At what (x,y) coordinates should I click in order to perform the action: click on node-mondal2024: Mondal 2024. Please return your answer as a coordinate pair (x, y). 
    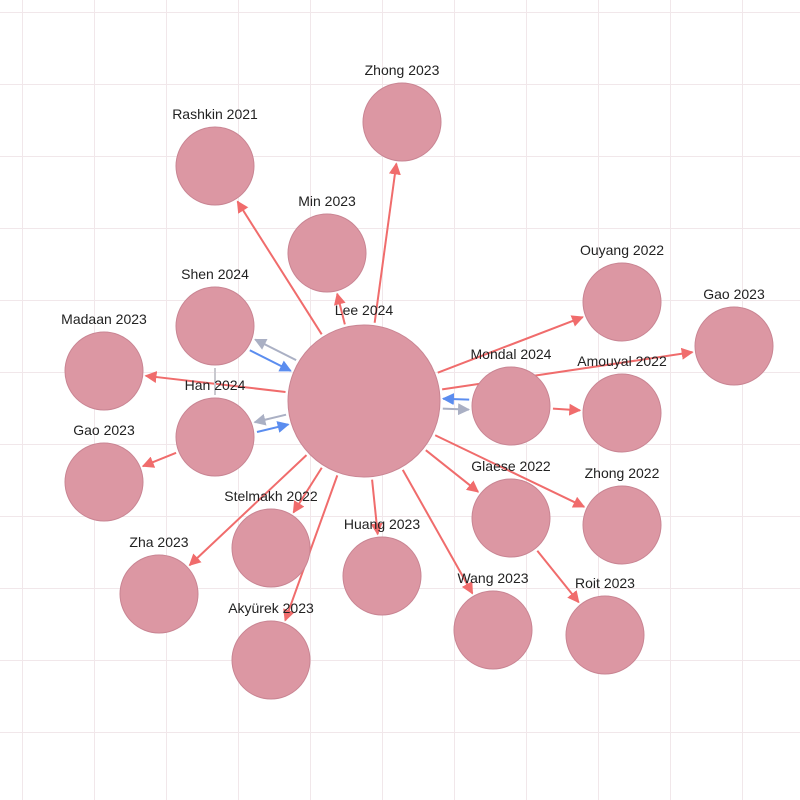
    Looking at the image, I should click on (511, 396).